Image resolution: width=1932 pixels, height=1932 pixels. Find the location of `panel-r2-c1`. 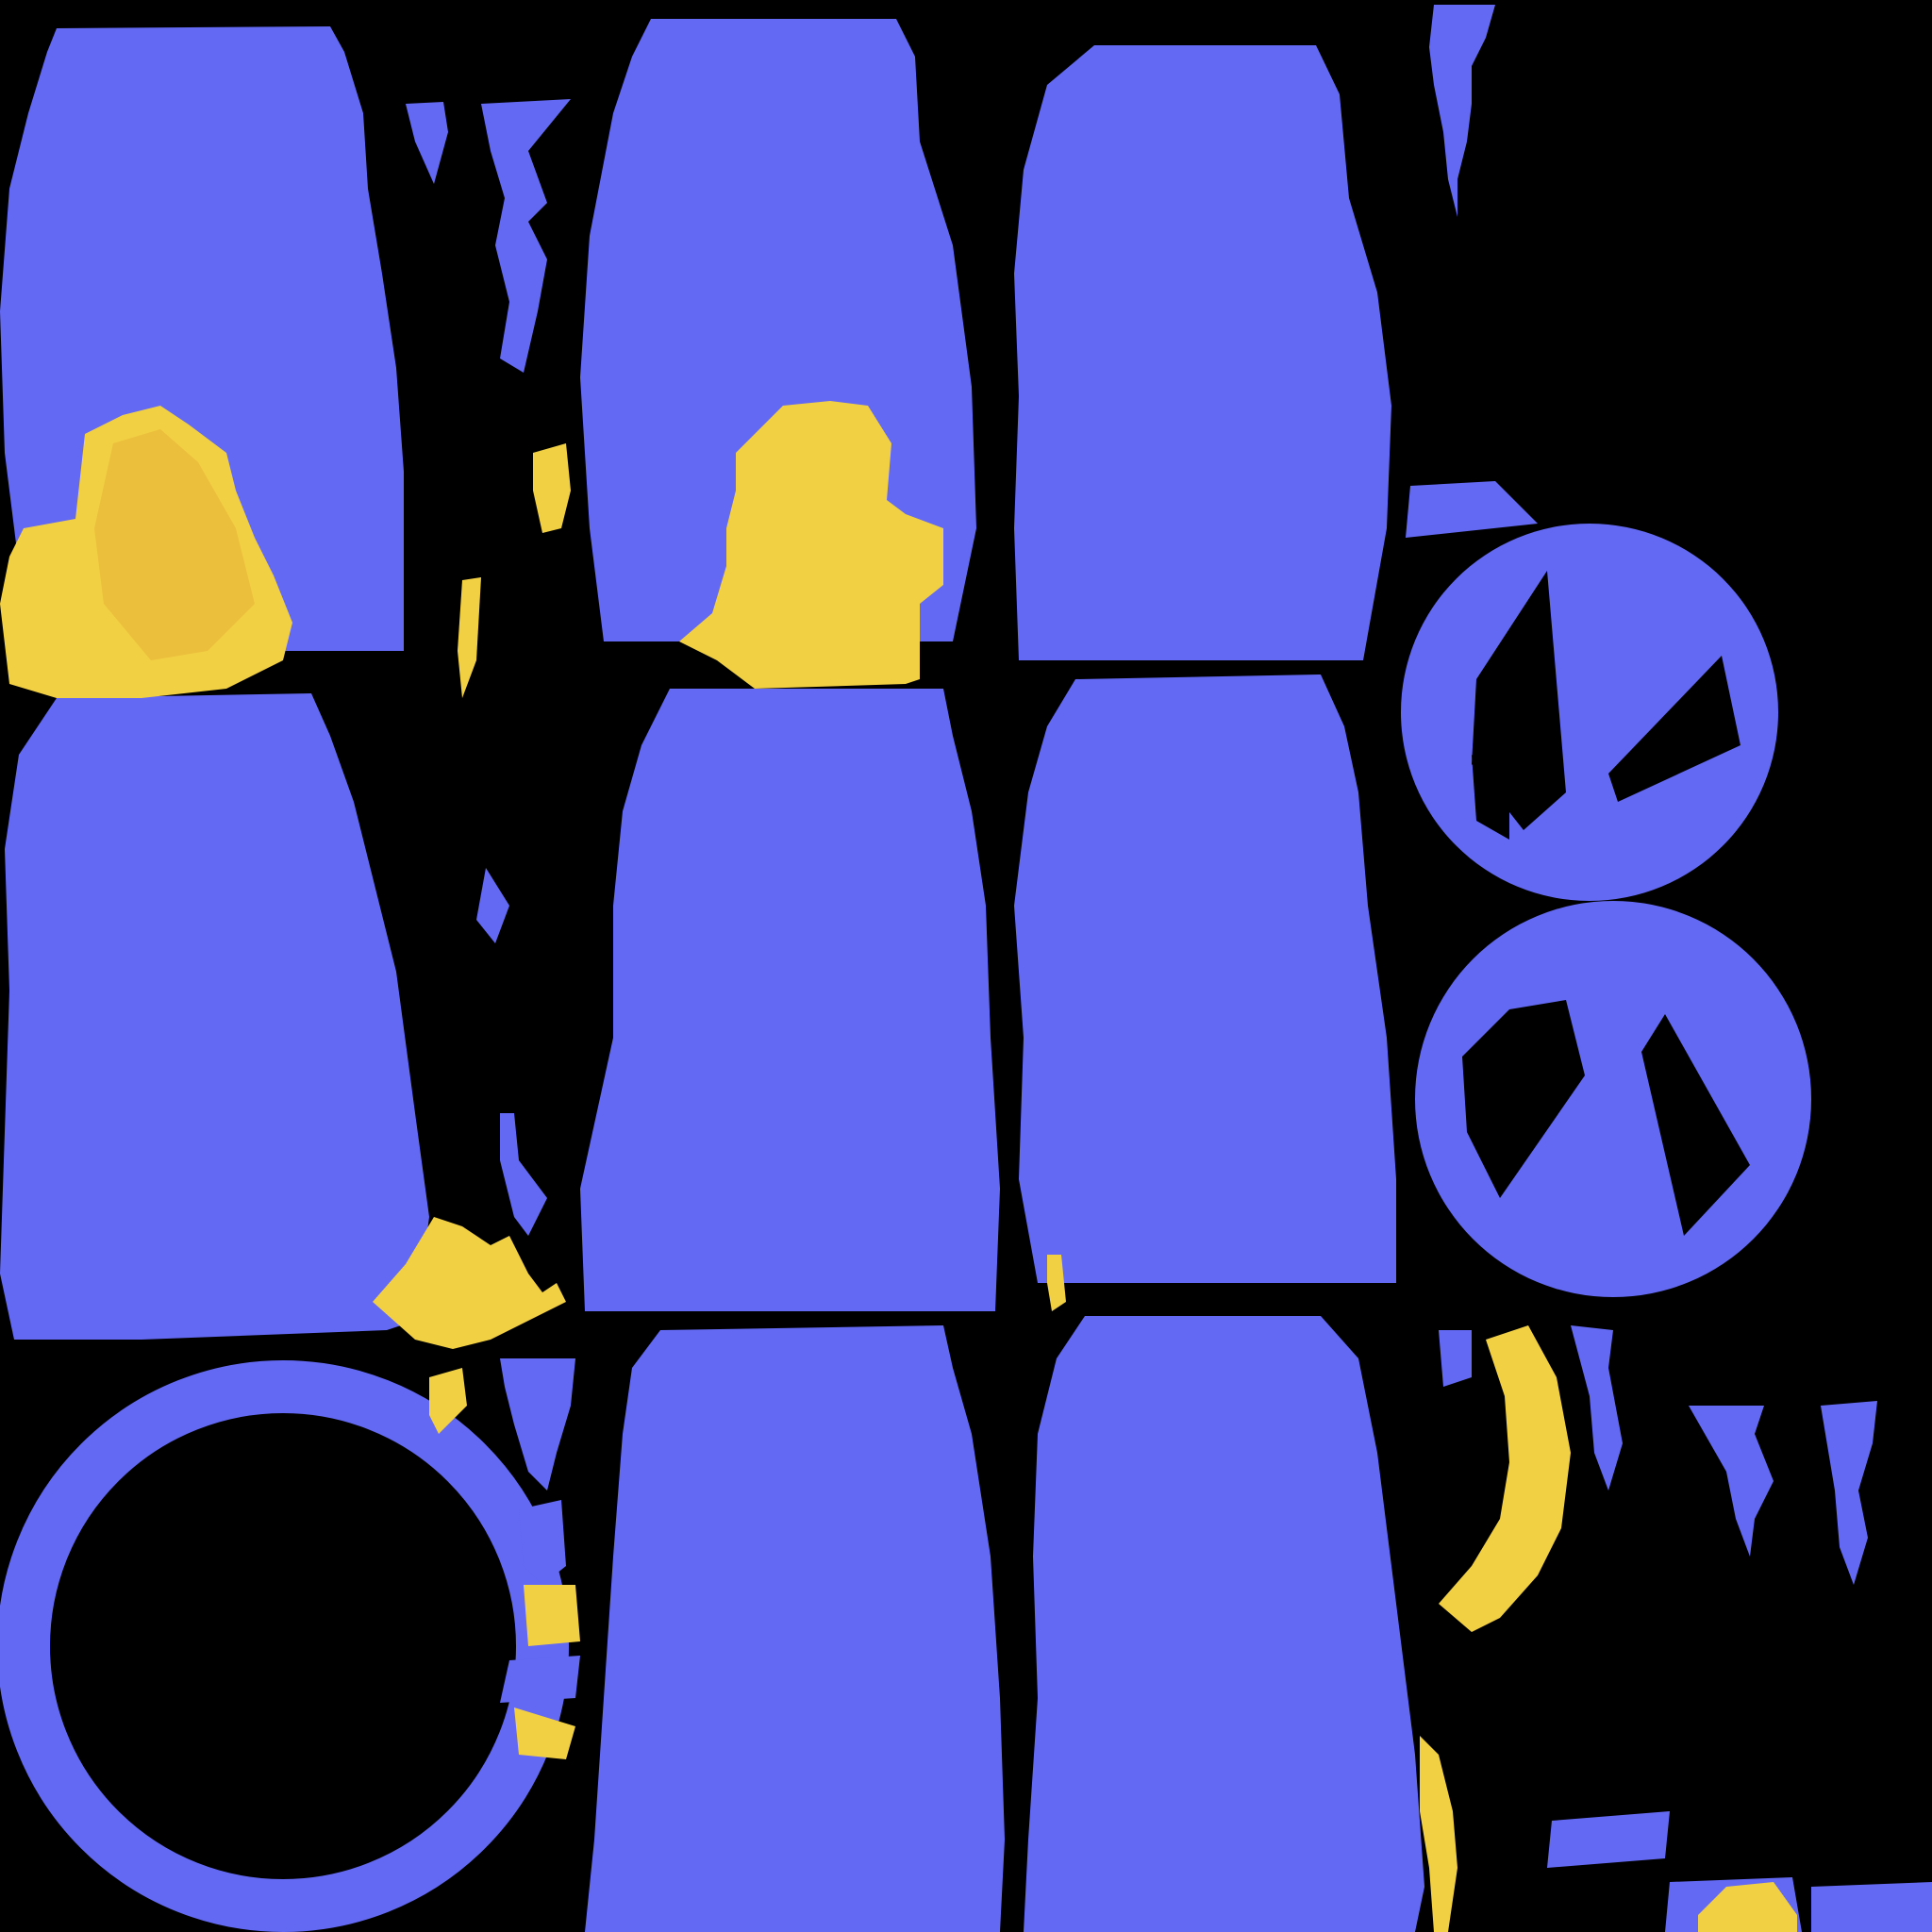

panel-r2-c1 is located at coordinates (214, 1016).